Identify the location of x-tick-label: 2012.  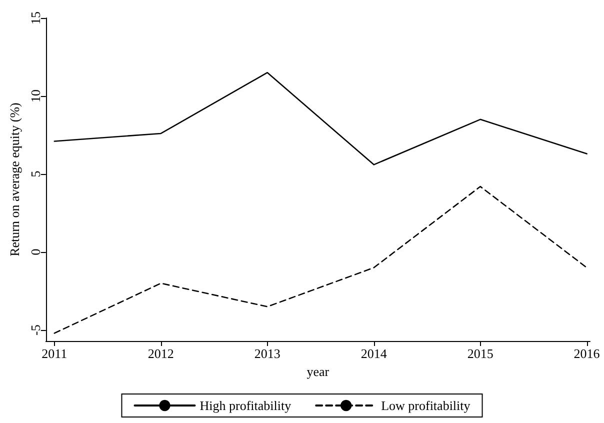
(161, 353).